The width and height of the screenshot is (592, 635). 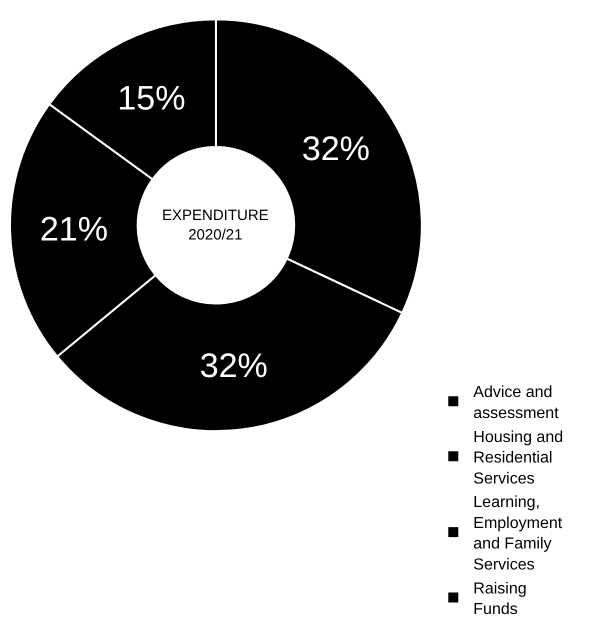 I want to click on legend-label: Learning, Employment and Family Services, so click(x=518, y=534).